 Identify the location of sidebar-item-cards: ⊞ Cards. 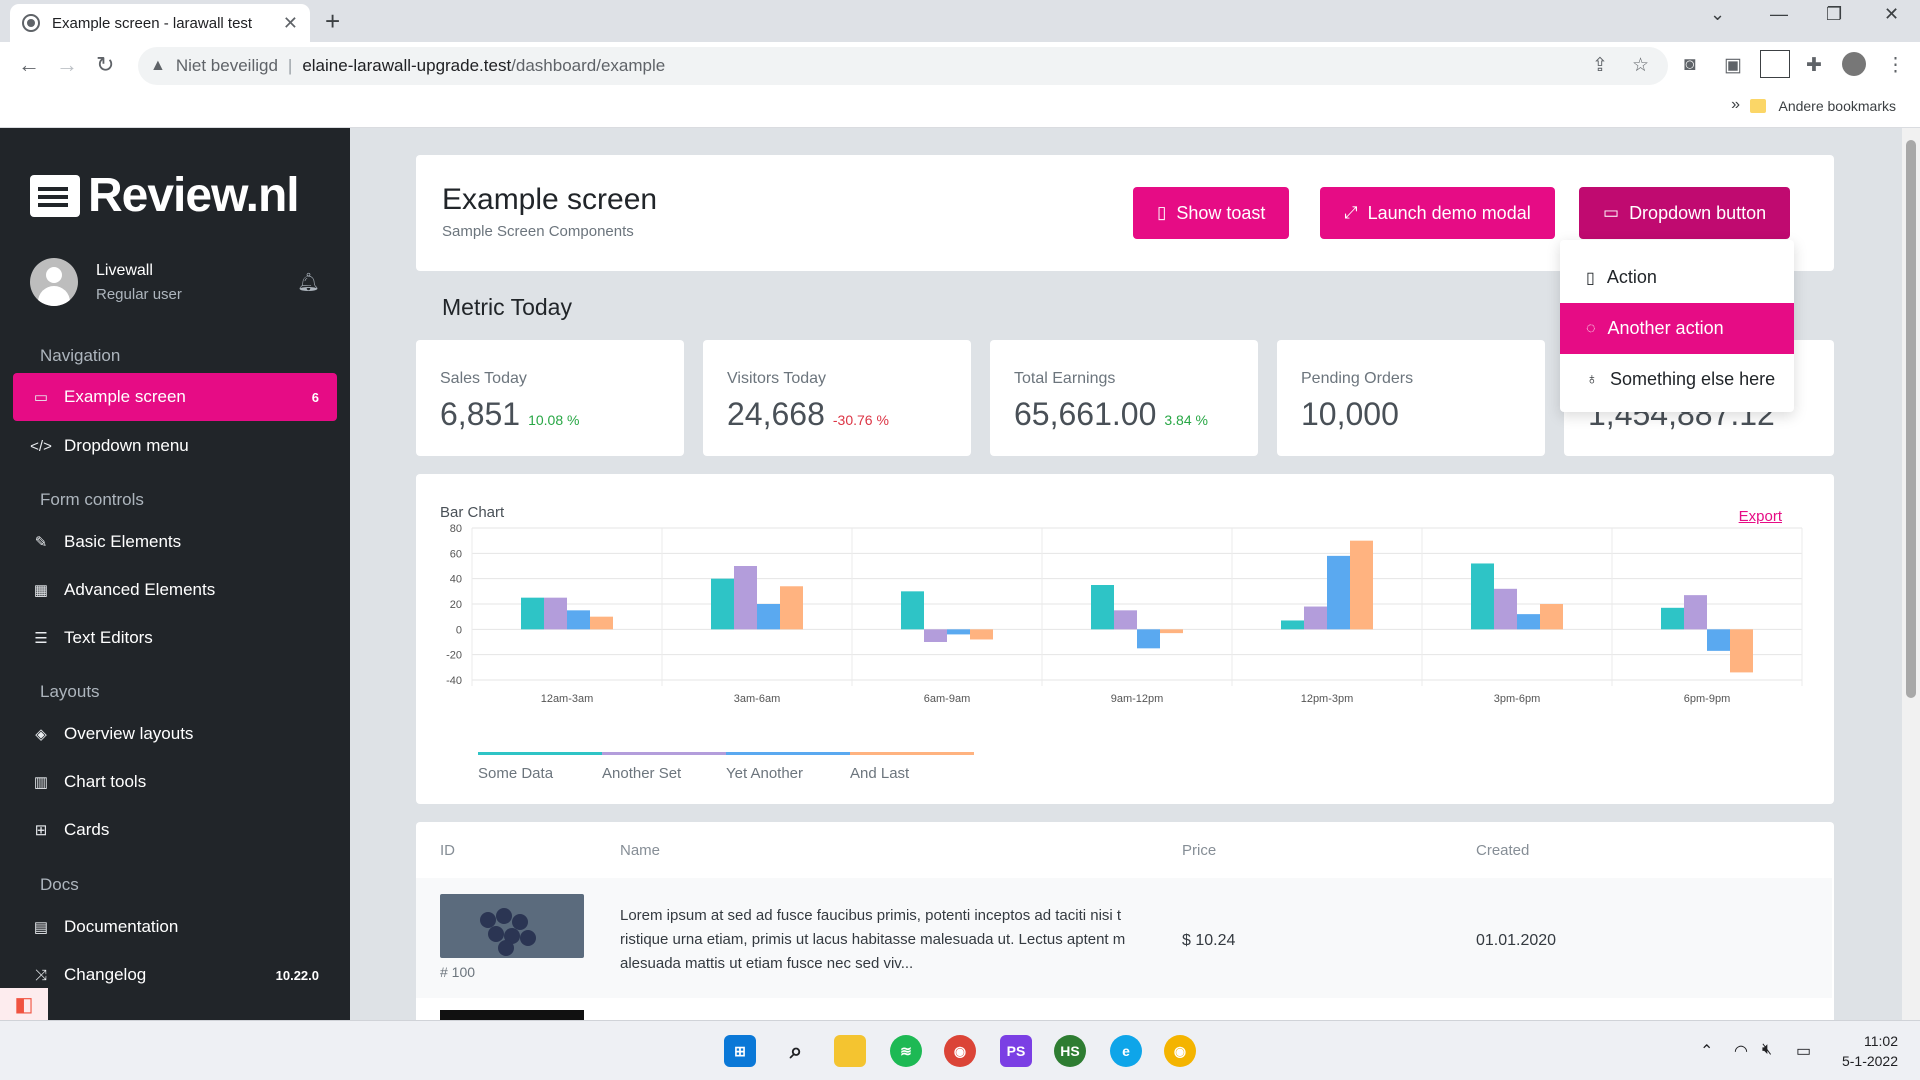
(175, 830).